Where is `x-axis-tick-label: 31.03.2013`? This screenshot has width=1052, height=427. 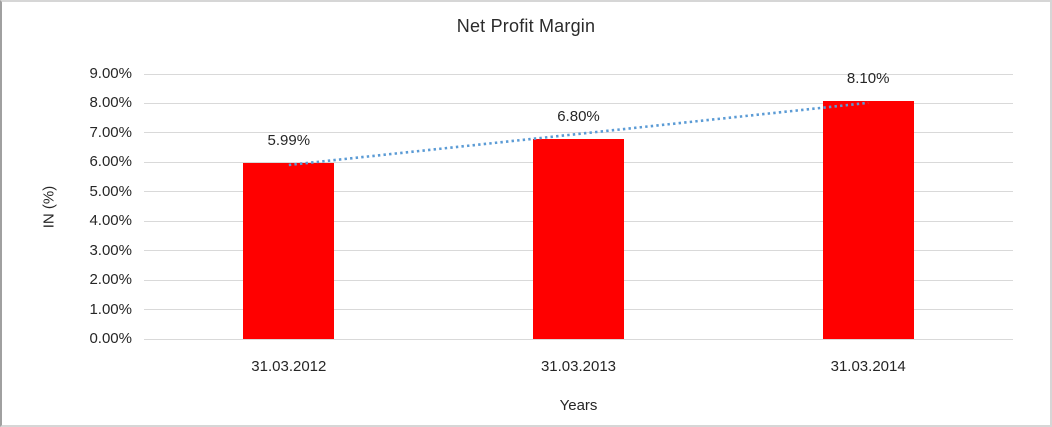 x-axis-tick-label: 31.03.2013 is located at coordinates (578, 366).